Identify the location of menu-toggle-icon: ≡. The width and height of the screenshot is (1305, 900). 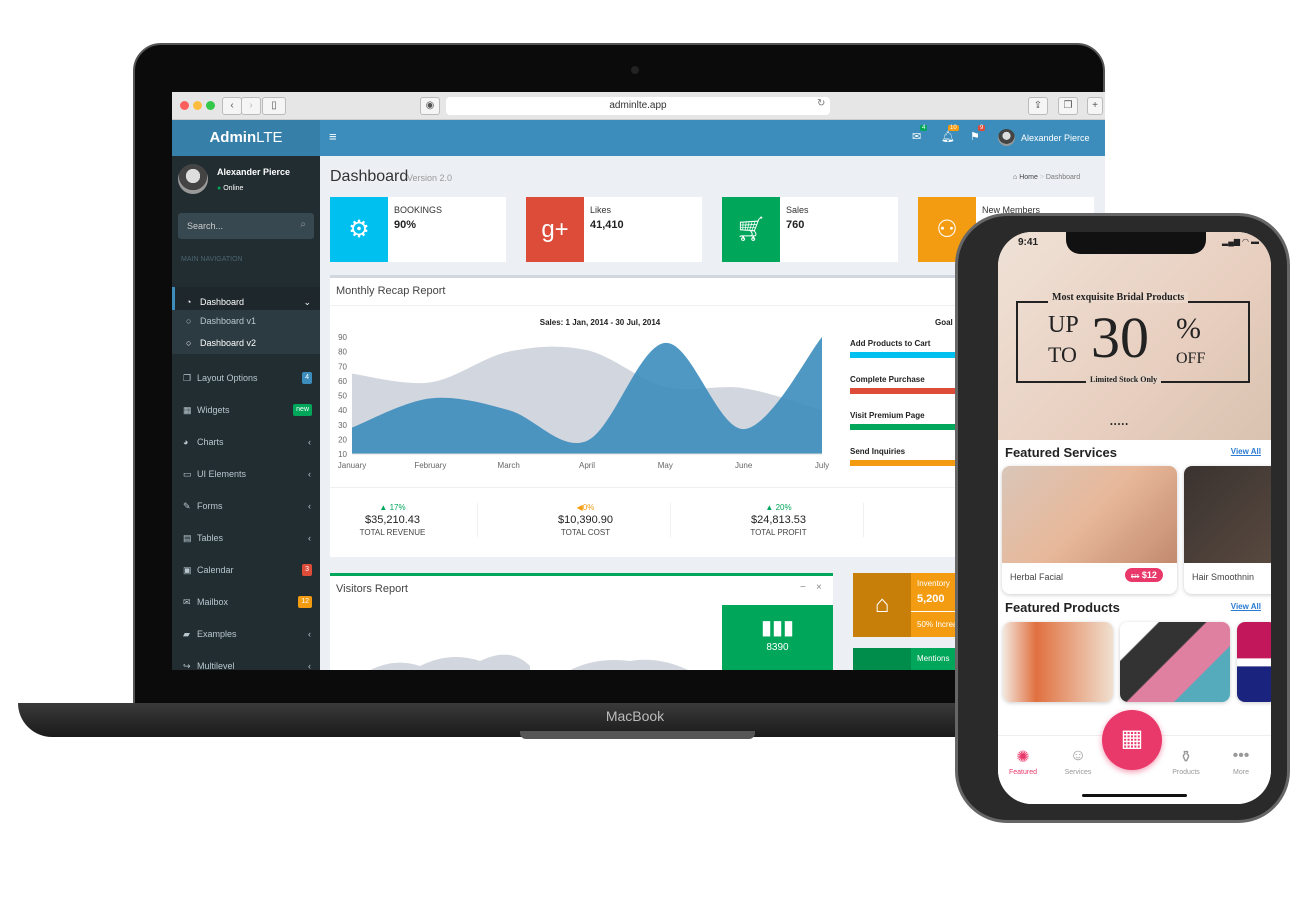
(333, 136).